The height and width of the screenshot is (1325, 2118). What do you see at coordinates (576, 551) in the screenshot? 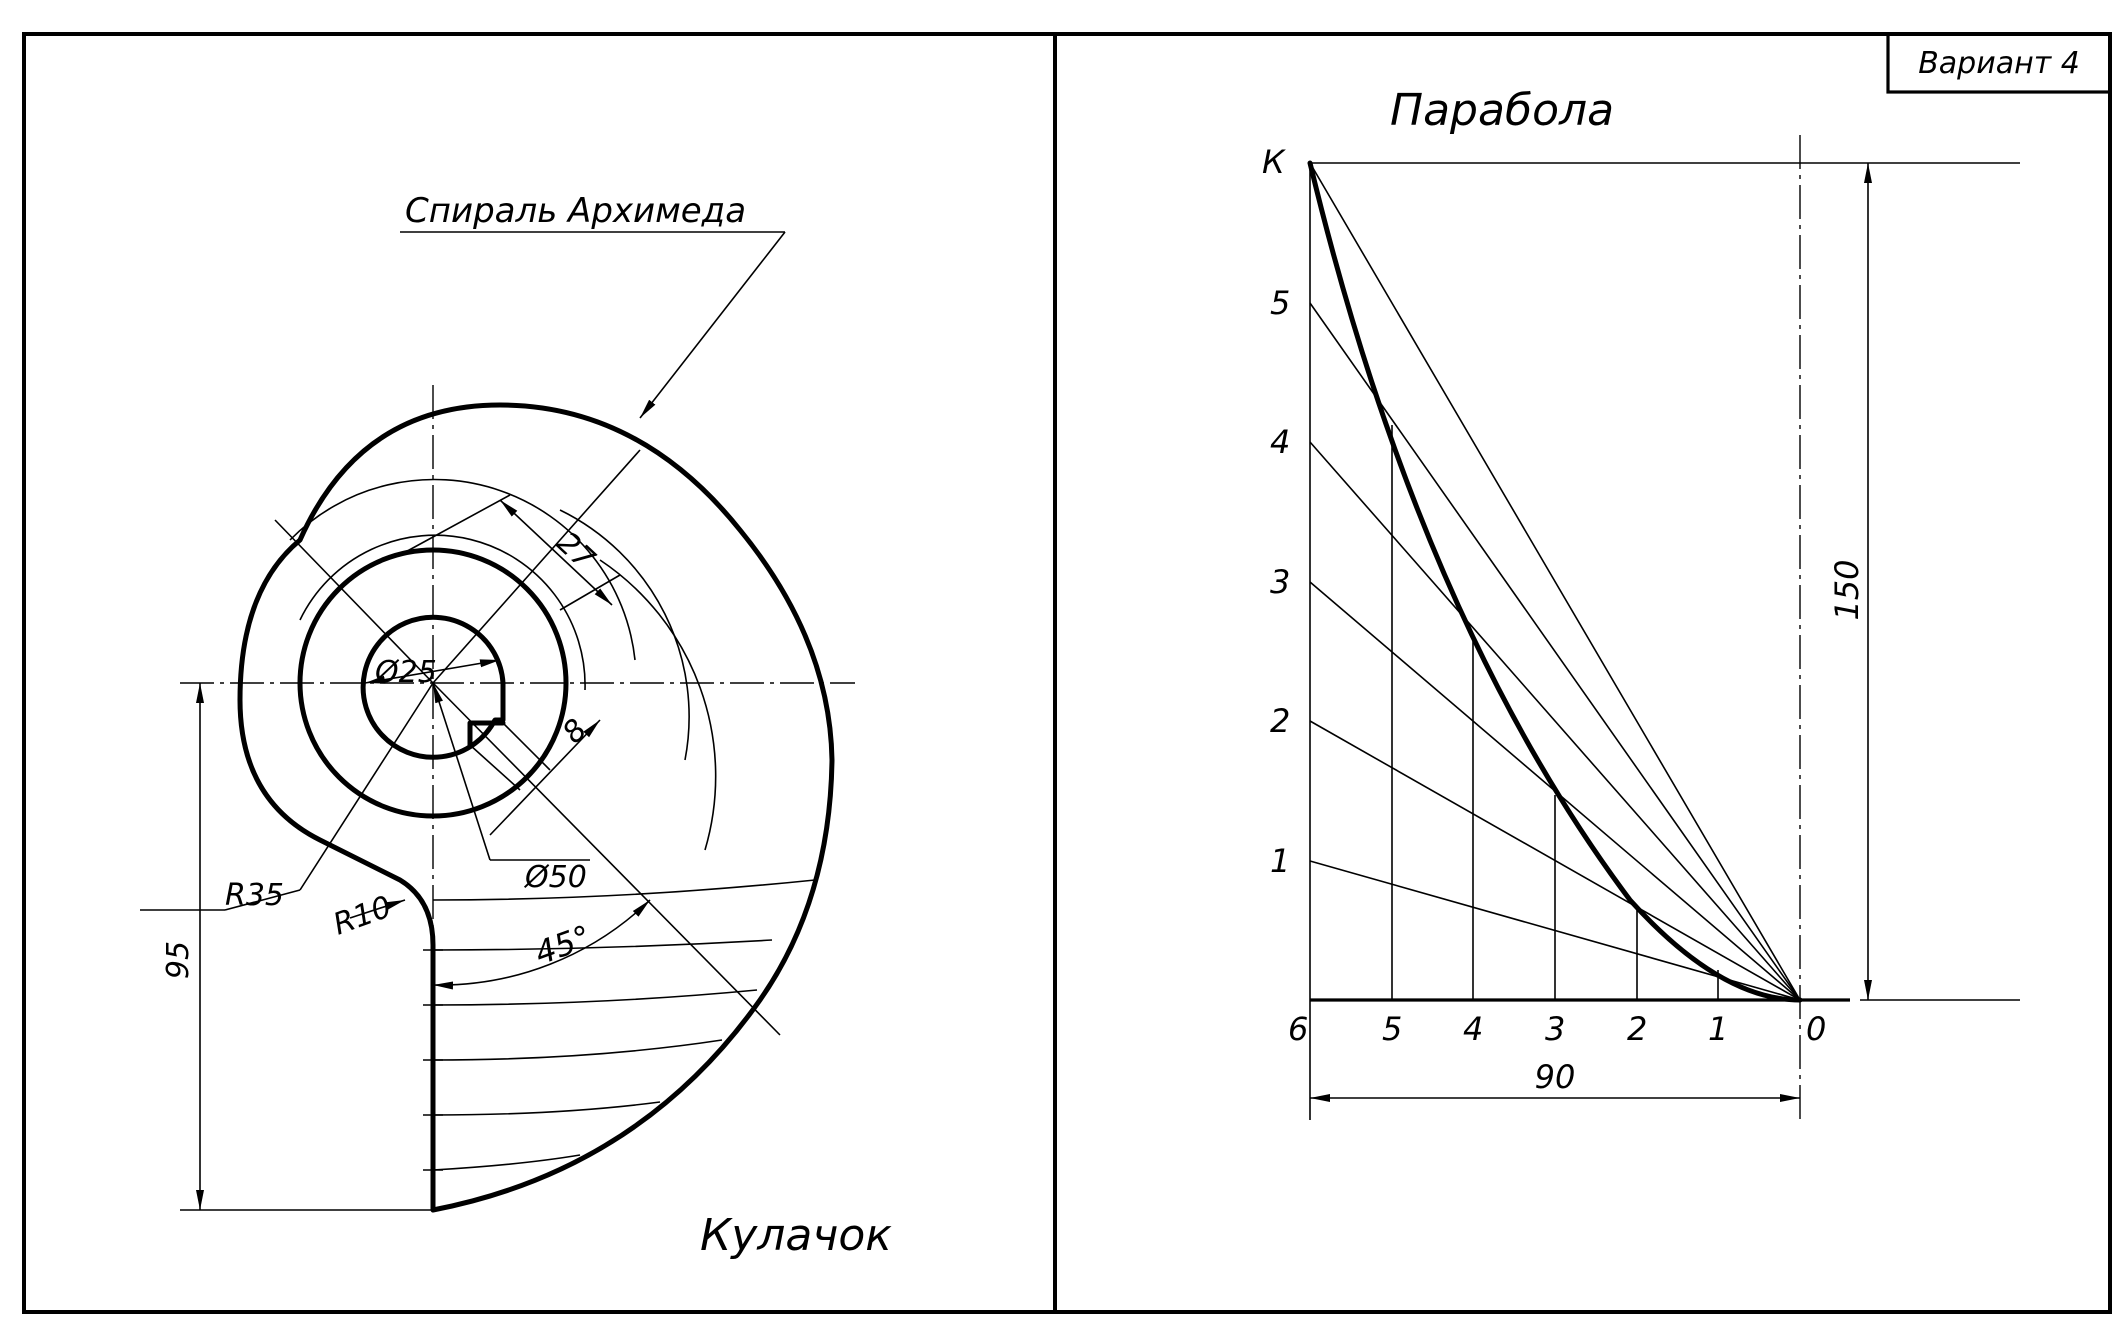
I see `dim-label-27: 27` at bounding box center [576, 551].